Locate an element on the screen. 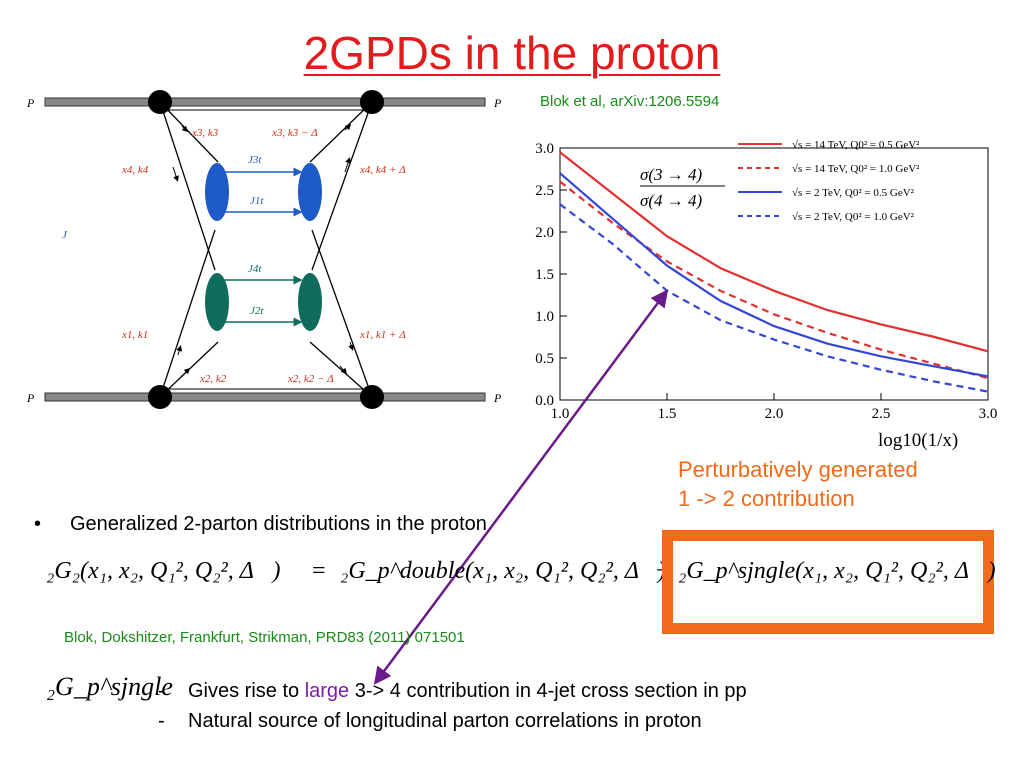 Image resolution: width=1024 pixels, height=768 pixels. label-x2k2-delta: x2, k2 − Δ is located at coordinates (310, 379).